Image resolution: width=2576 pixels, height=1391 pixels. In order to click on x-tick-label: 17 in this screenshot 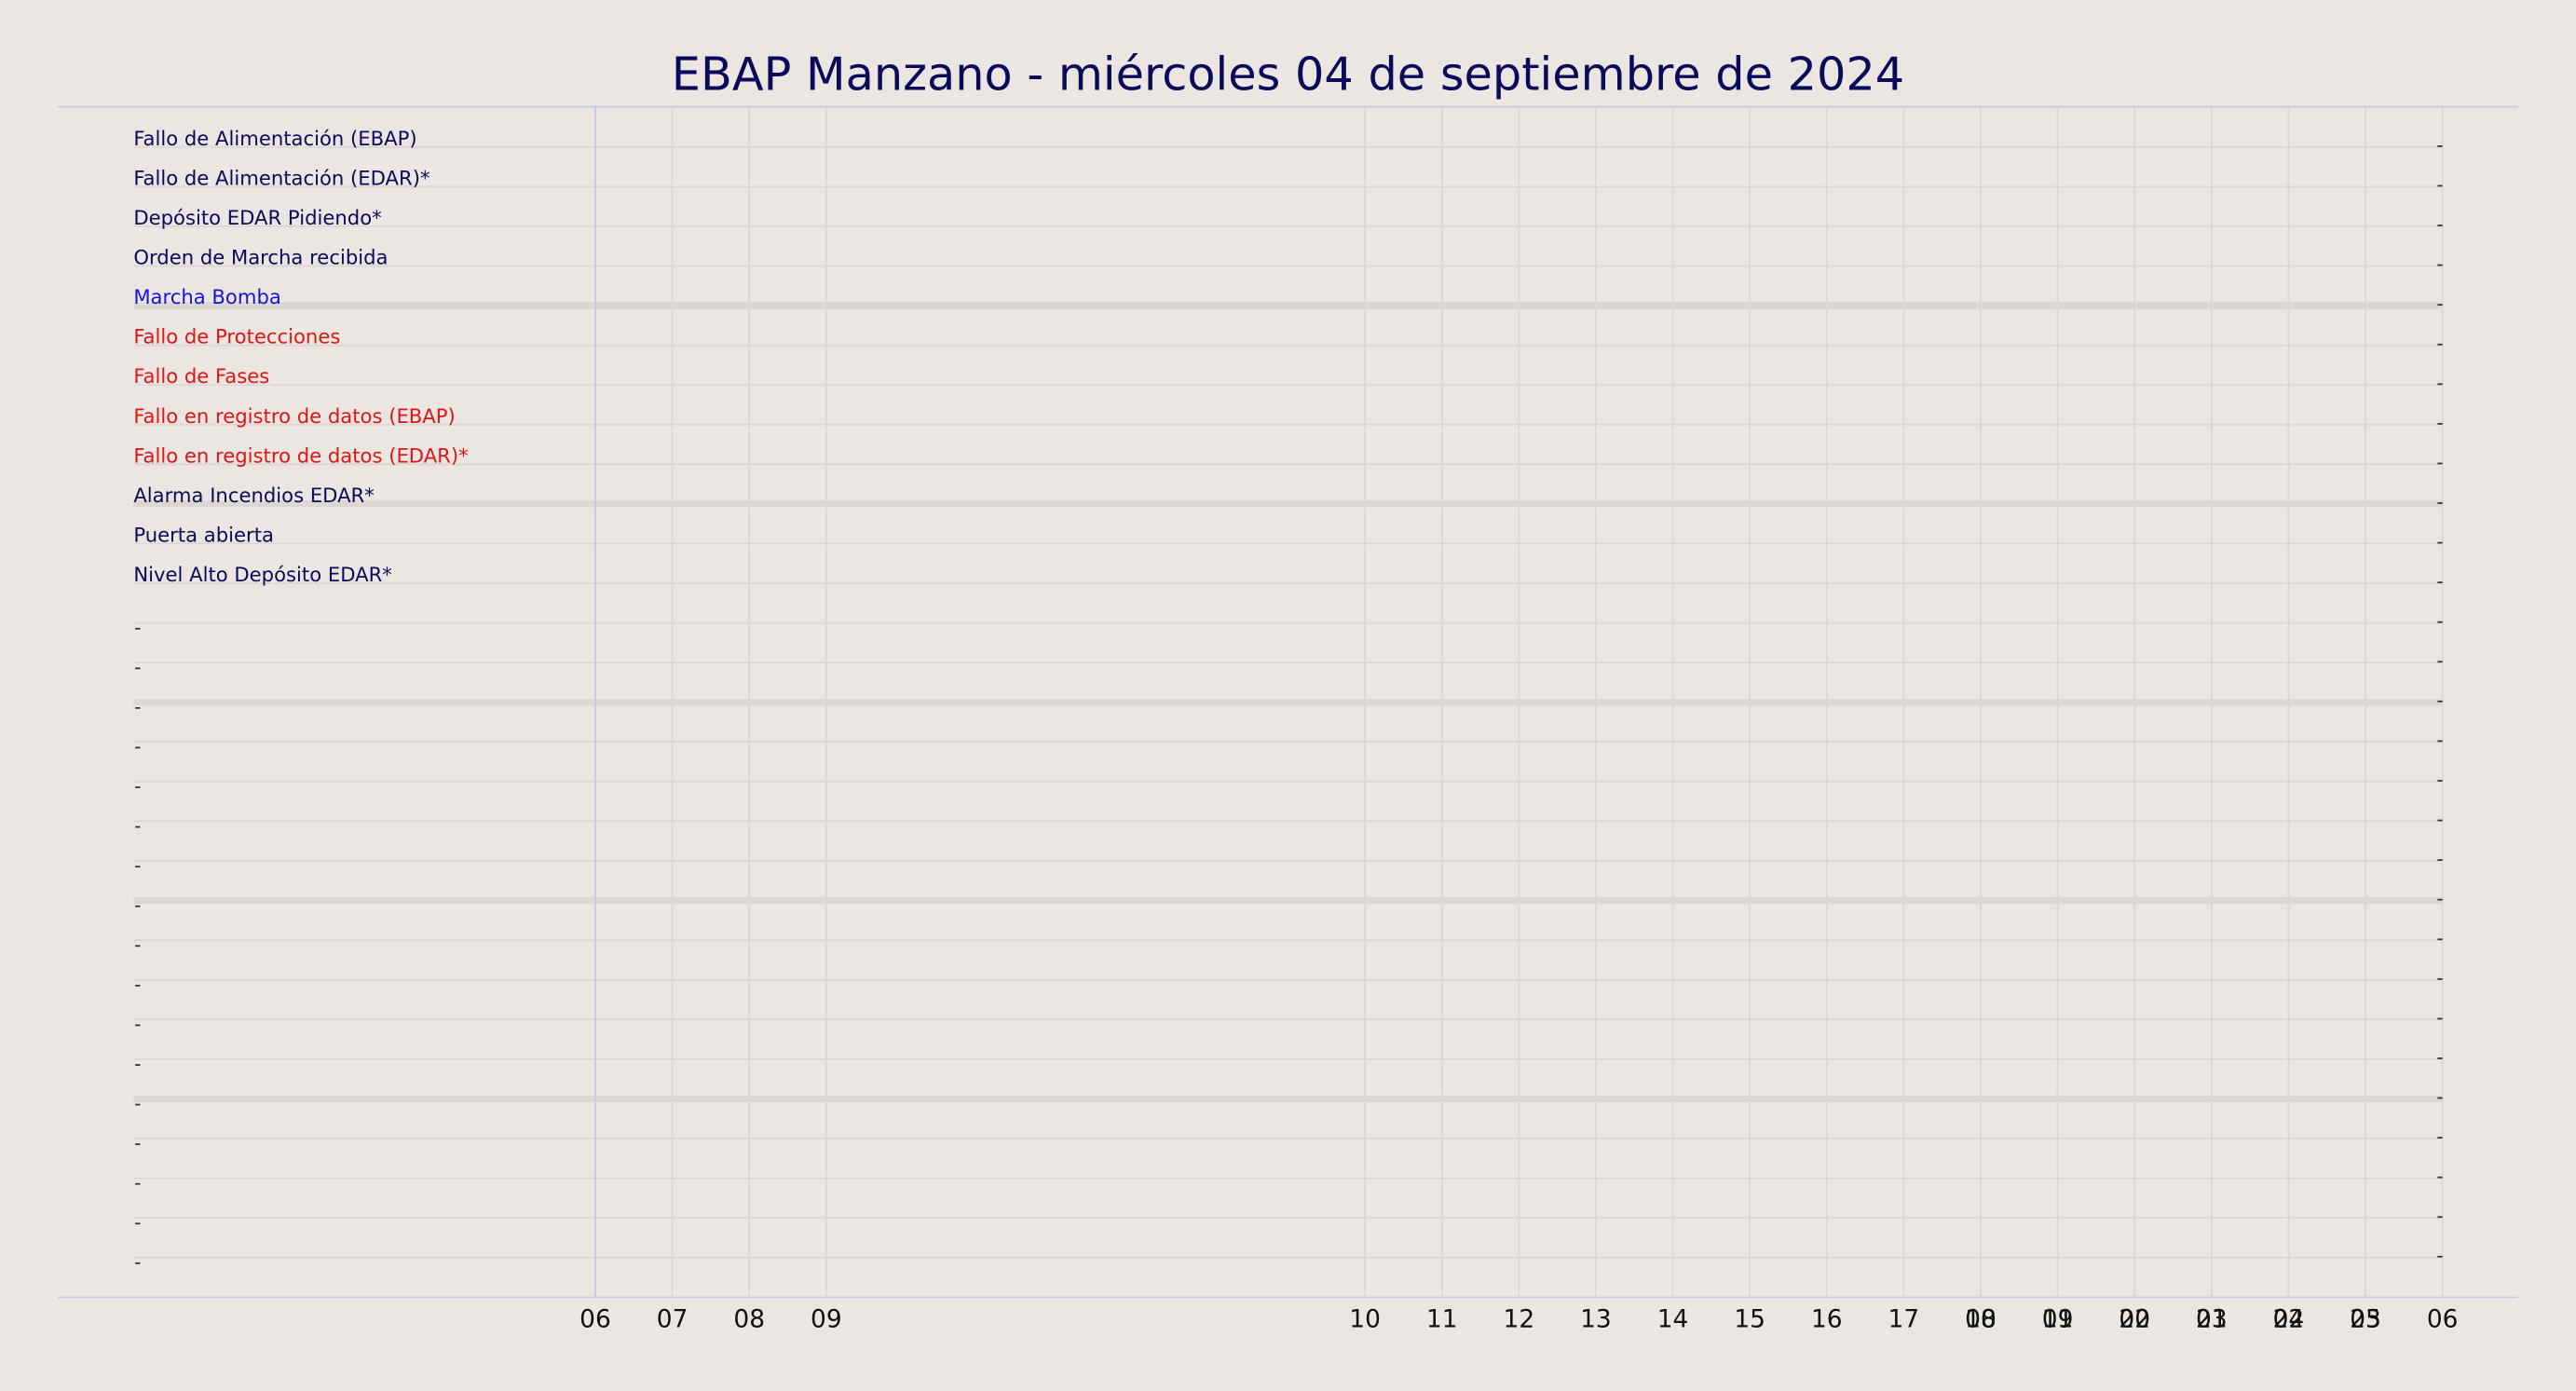, I will do `click(1904, 1319)`.